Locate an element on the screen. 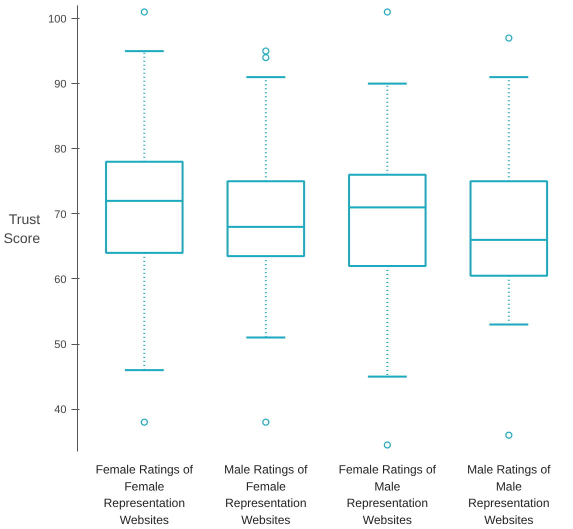  y-tick-label: 80 is located at coordinates (60, 150).